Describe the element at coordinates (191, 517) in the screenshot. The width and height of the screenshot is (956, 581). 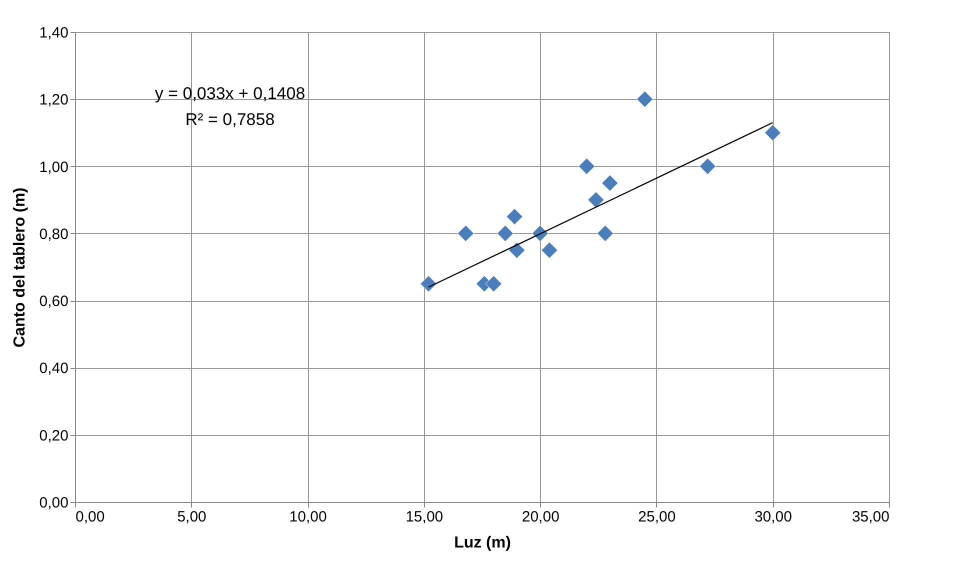
I see `x-tick-label: 5,00` at that location.